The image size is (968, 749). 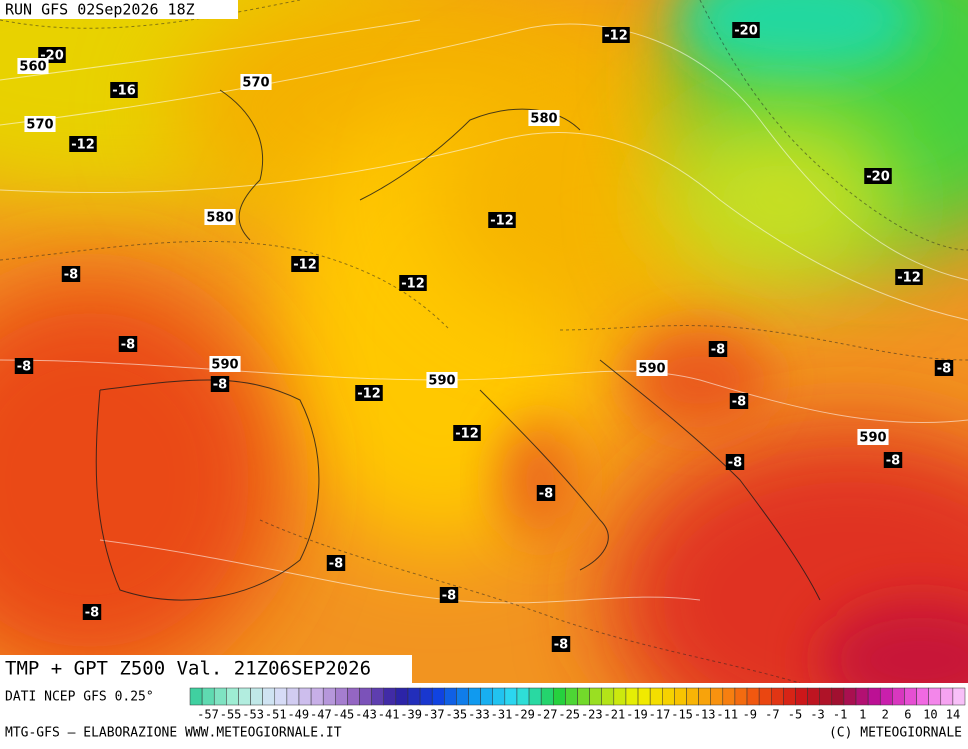 What do you see at coordinates (255, 83) in the screenshot?
I see `height-label: 570` at bounding box center [255, 83].